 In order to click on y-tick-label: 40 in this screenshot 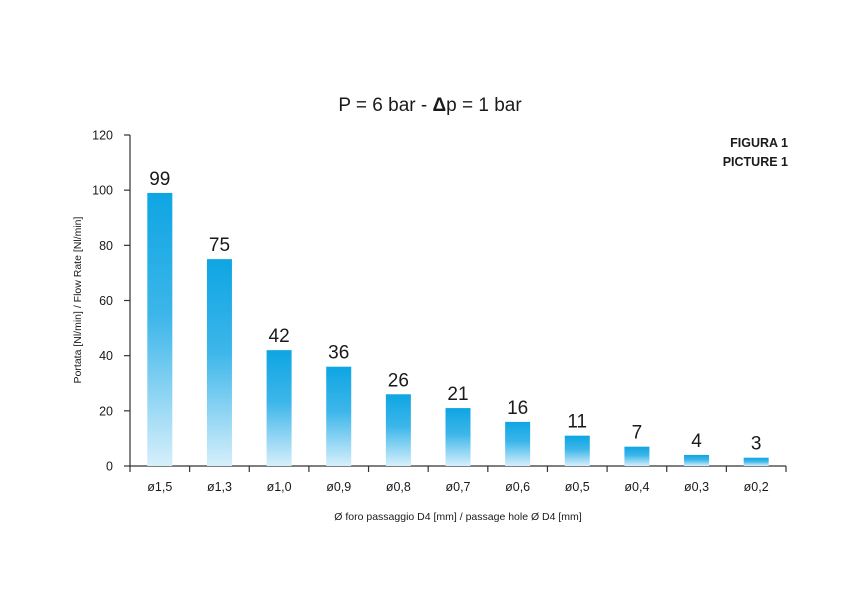, I will do `click(106, 356)`.